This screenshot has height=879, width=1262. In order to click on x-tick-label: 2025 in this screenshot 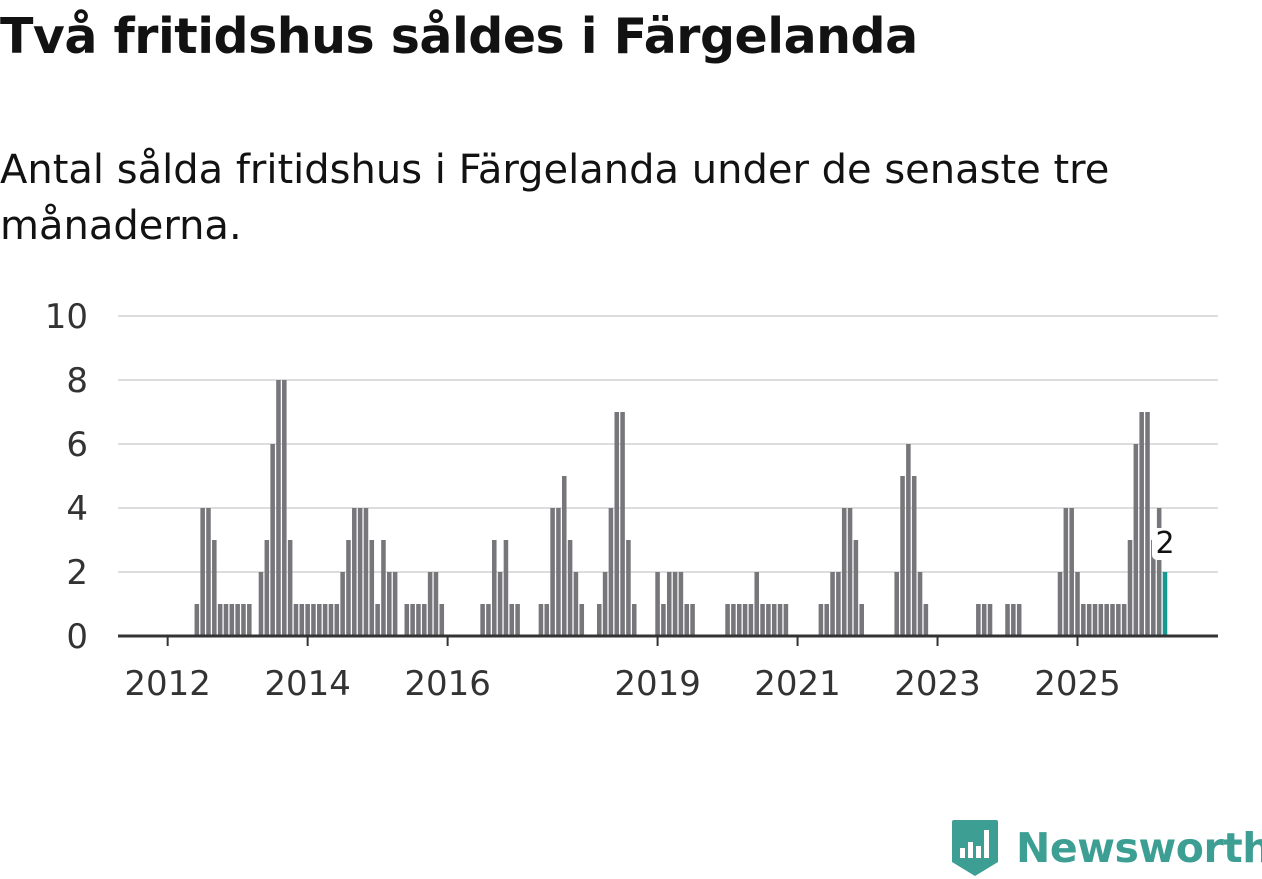, I will do `click(1077, 684)`.